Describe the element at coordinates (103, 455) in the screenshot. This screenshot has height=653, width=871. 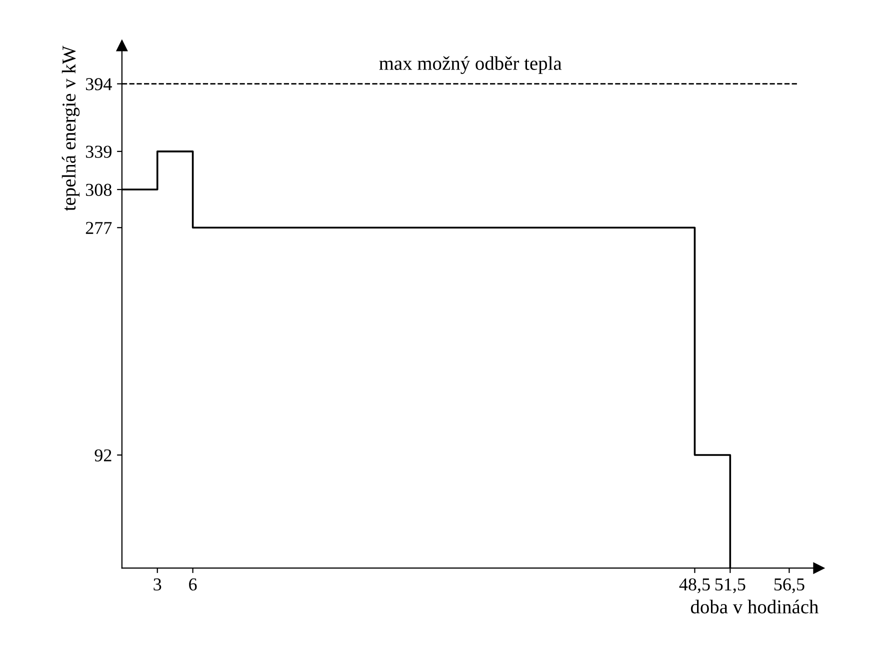
I see `y-tick-label: 92` at that location.